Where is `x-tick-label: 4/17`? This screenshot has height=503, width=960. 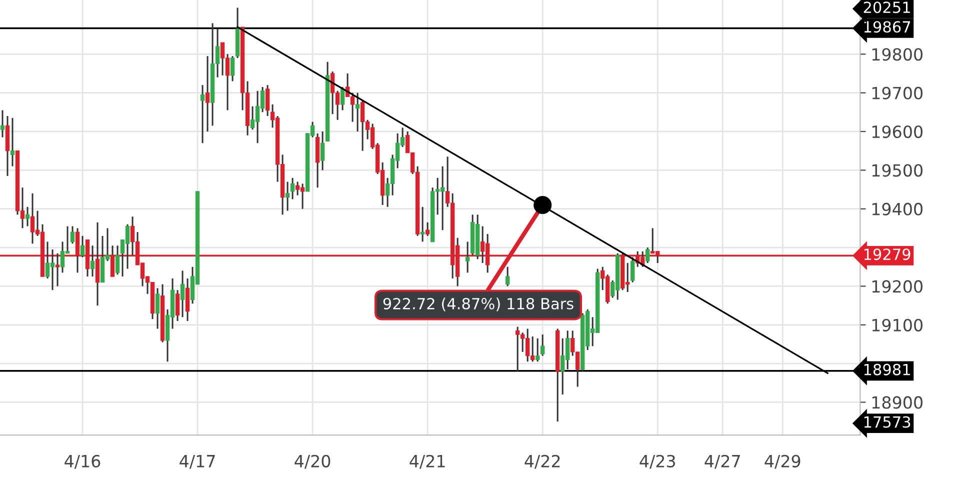 x-tick-label: 4/17 is located at coordinates (197, 462).